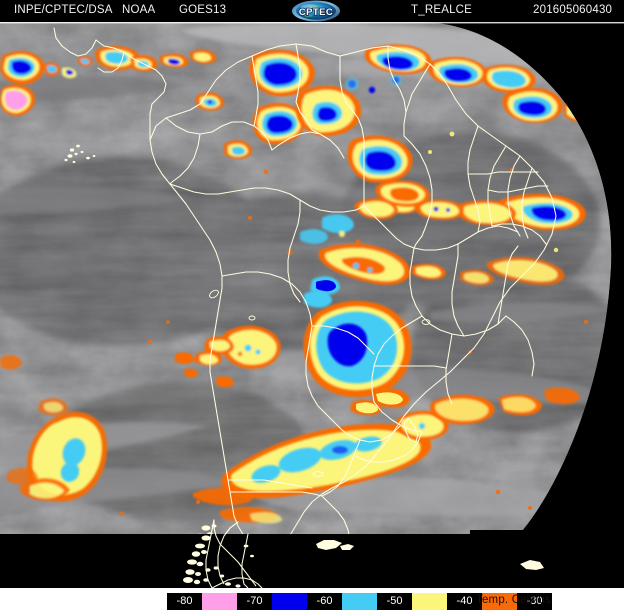 This screenshot has height=614, width=624. I want to click on noscan-bottom-band, so click(312, 561).